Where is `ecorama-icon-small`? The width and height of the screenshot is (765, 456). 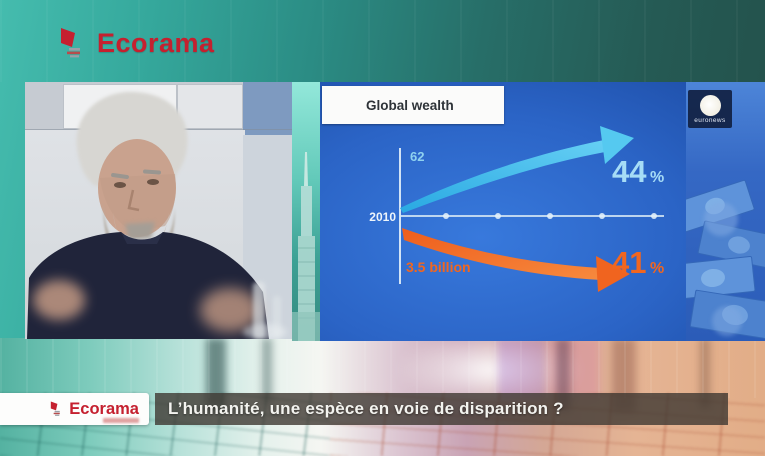 ecorama-icon-small is located at coordinates (56, 409).